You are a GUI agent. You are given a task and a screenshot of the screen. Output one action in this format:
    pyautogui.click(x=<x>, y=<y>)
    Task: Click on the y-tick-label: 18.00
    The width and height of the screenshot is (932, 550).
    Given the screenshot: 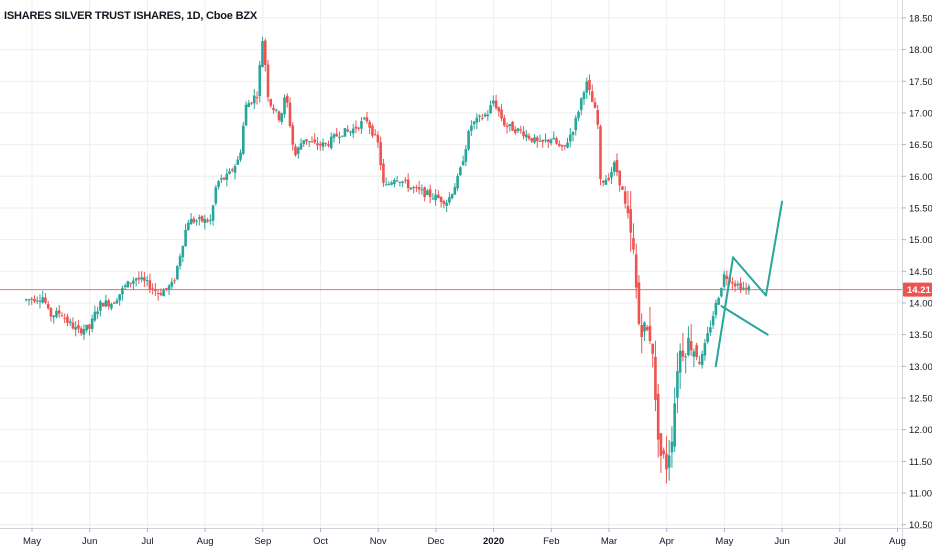 What is the action you would take?
    pyautogui.click(x=920, y=50)
    